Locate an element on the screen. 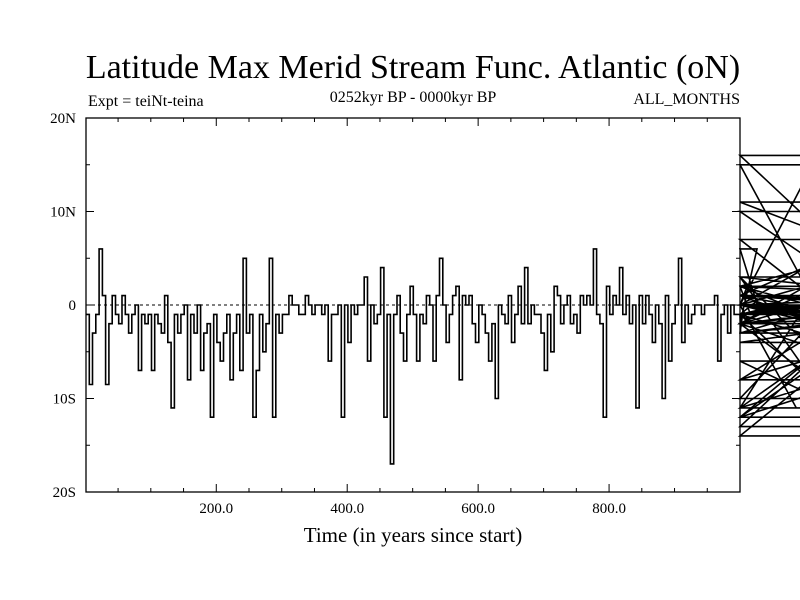 This screenshot has height=600, width=800. y-tick-label: 20S is located at coordinates (64, 493).